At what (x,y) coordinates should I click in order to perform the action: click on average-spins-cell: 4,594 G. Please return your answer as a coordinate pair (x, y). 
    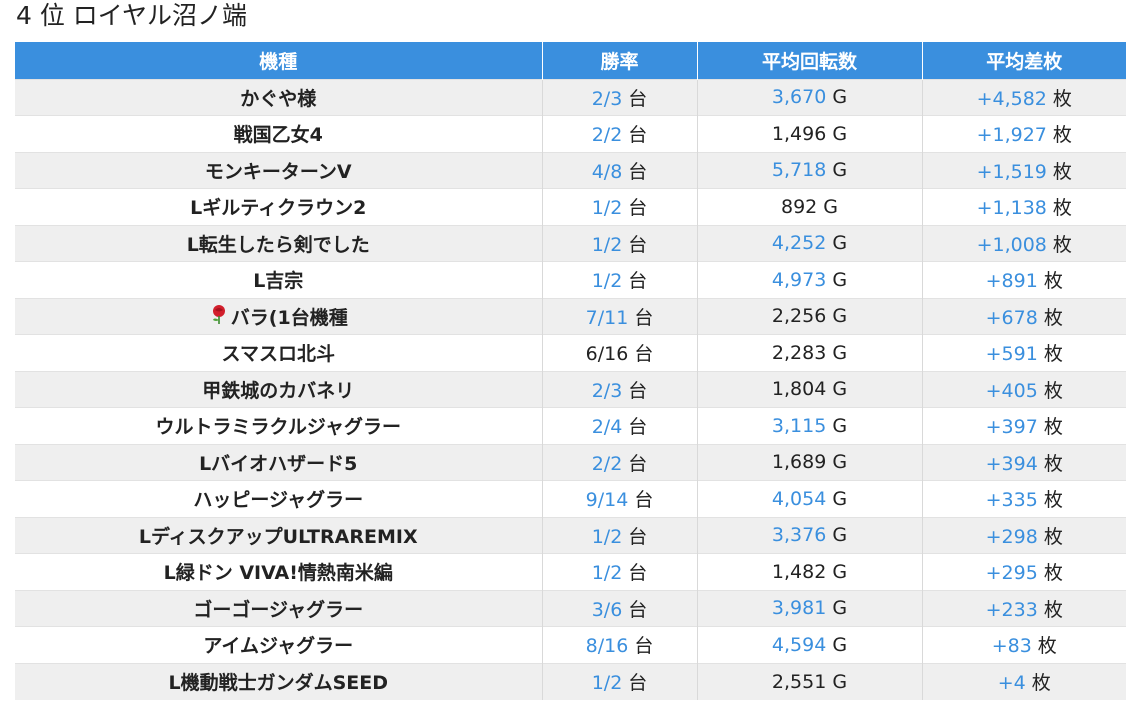
    Looking at the image, I should click on (810, 644).